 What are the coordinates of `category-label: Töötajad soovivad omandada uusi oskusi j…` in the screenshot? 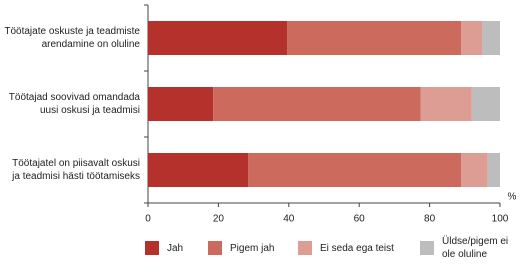 It's located at (74, 104).